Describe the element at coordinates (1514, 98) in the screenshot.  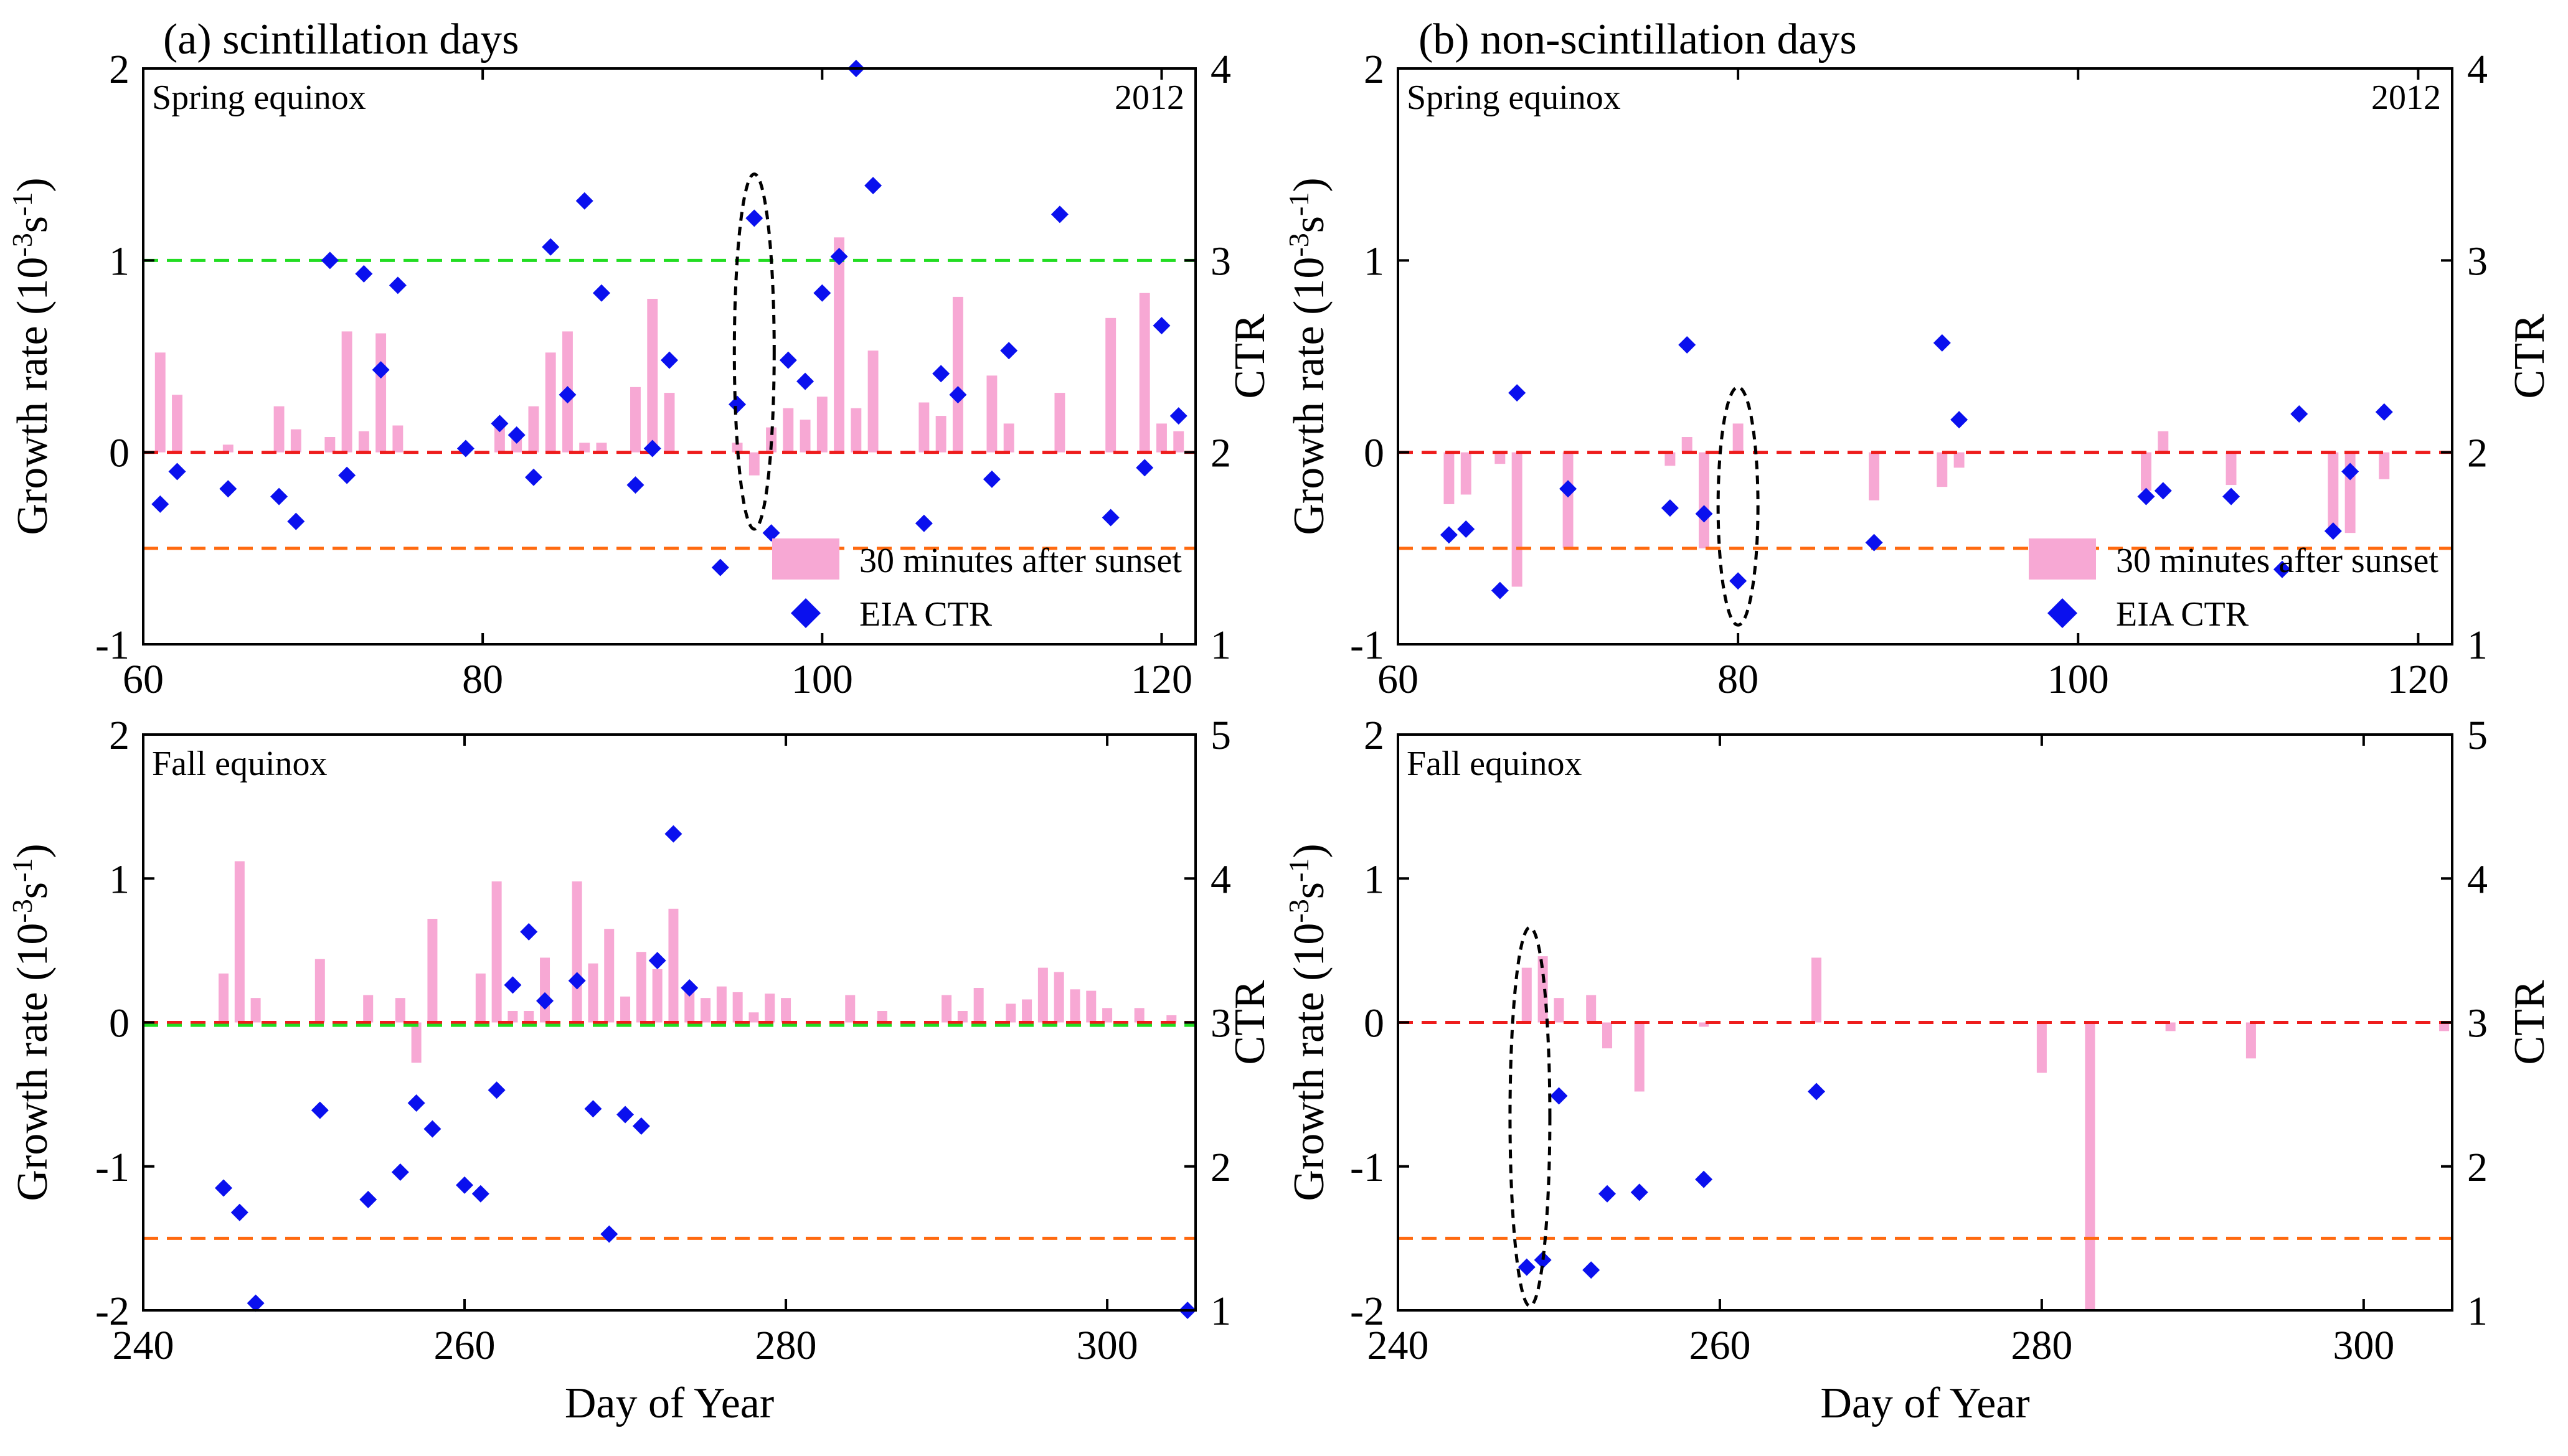
I see `season-label: Spring equinox` at that location.